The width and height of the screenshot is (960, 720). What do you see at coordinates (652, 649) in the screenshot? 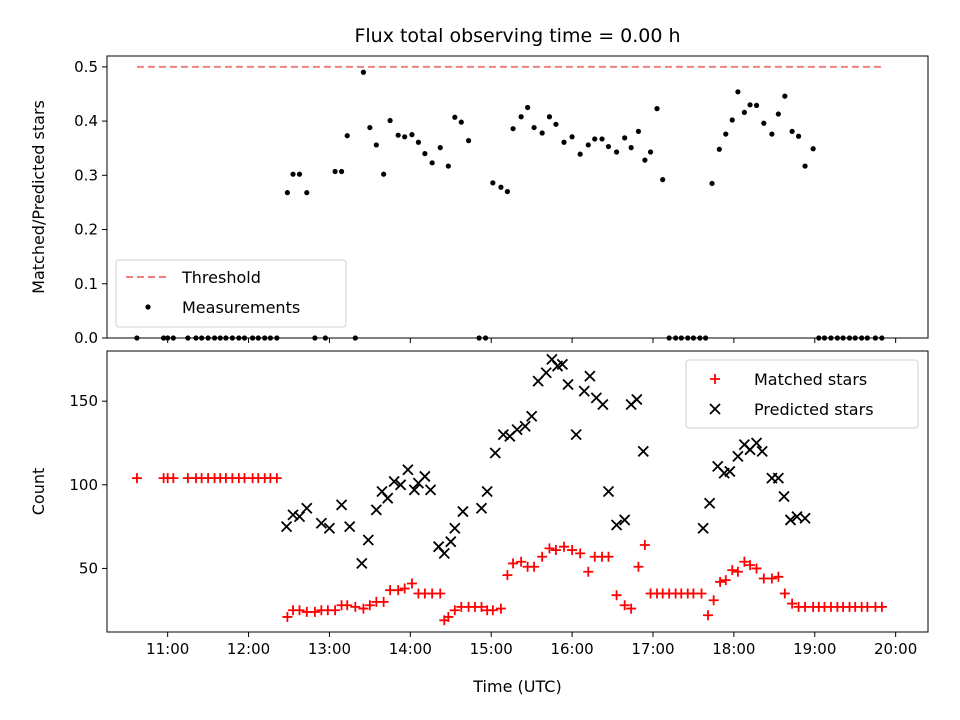
I see `x-tick-label: 17:00` at bounding box center [652, 649].